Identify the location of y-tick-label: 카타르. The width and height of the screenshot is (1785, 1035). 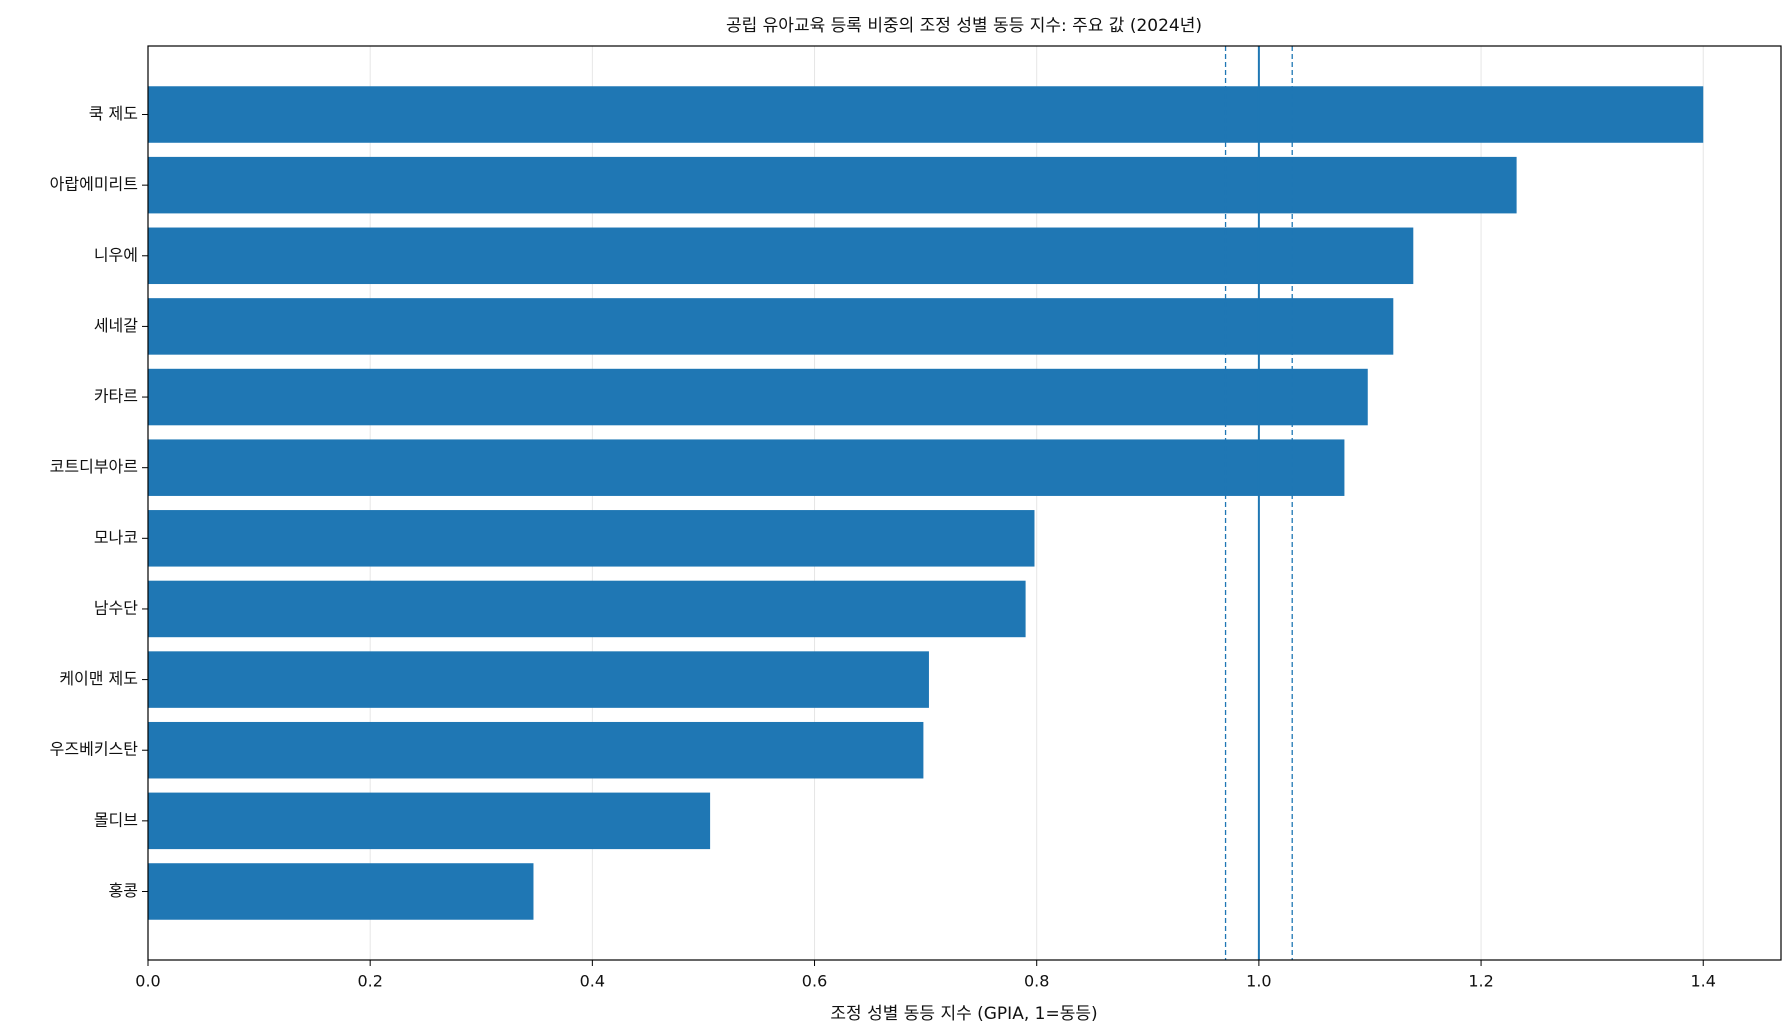
(116, 396).